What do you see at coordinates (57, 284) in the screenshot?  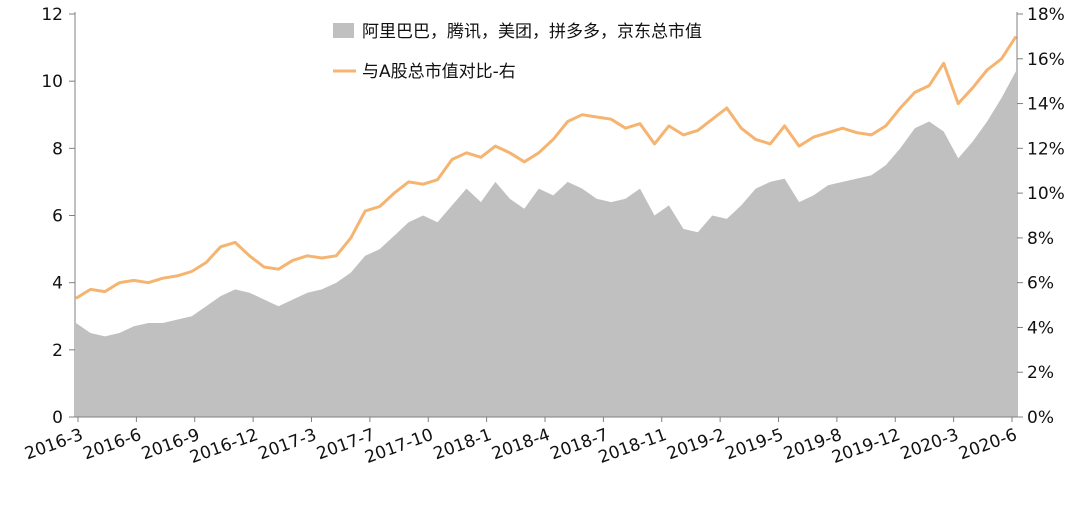 I see `left-tick-label: 4` at bounding box center [57, 284].